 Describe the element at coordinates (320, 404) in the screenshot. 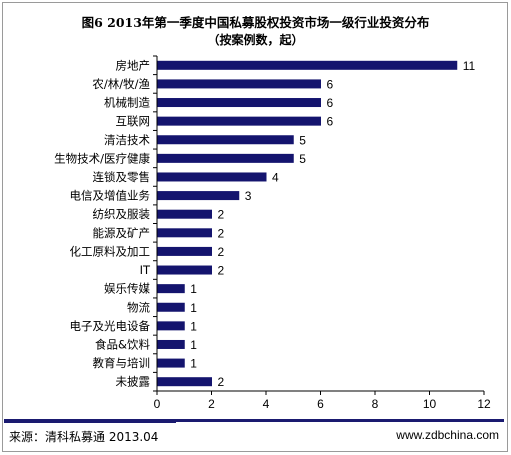

I see `x-tick-label: 6` at that location.